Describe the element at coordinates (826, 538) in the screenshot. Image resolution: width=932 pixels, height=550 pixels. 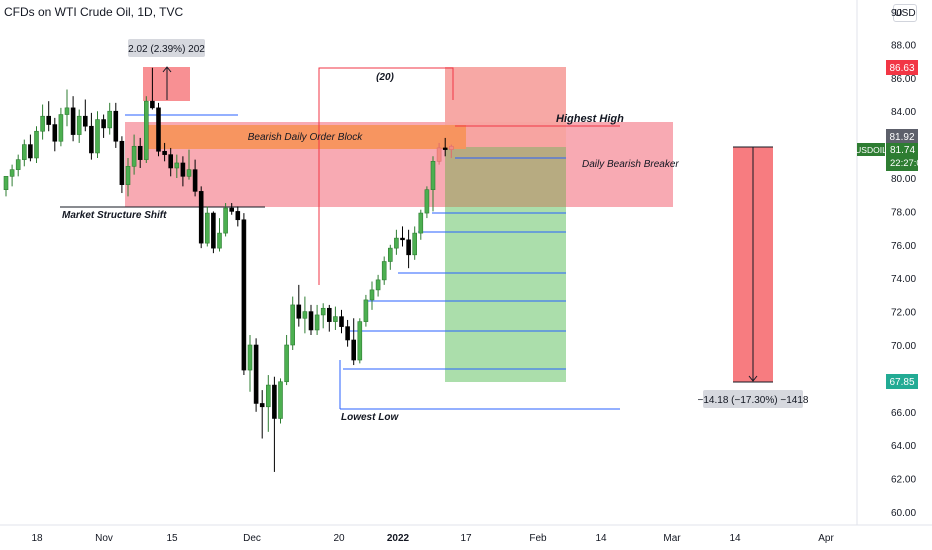
I see `x-tick-label: Apr` at that location.